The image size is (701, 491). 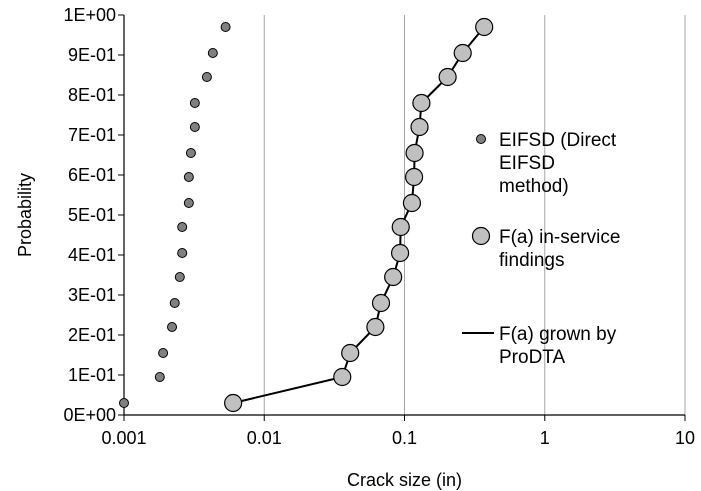 What do you see at coordinates (92, 215) in the screenshot?
I see `y-tick-label: 5E-01` at bounding box center [92, 215].